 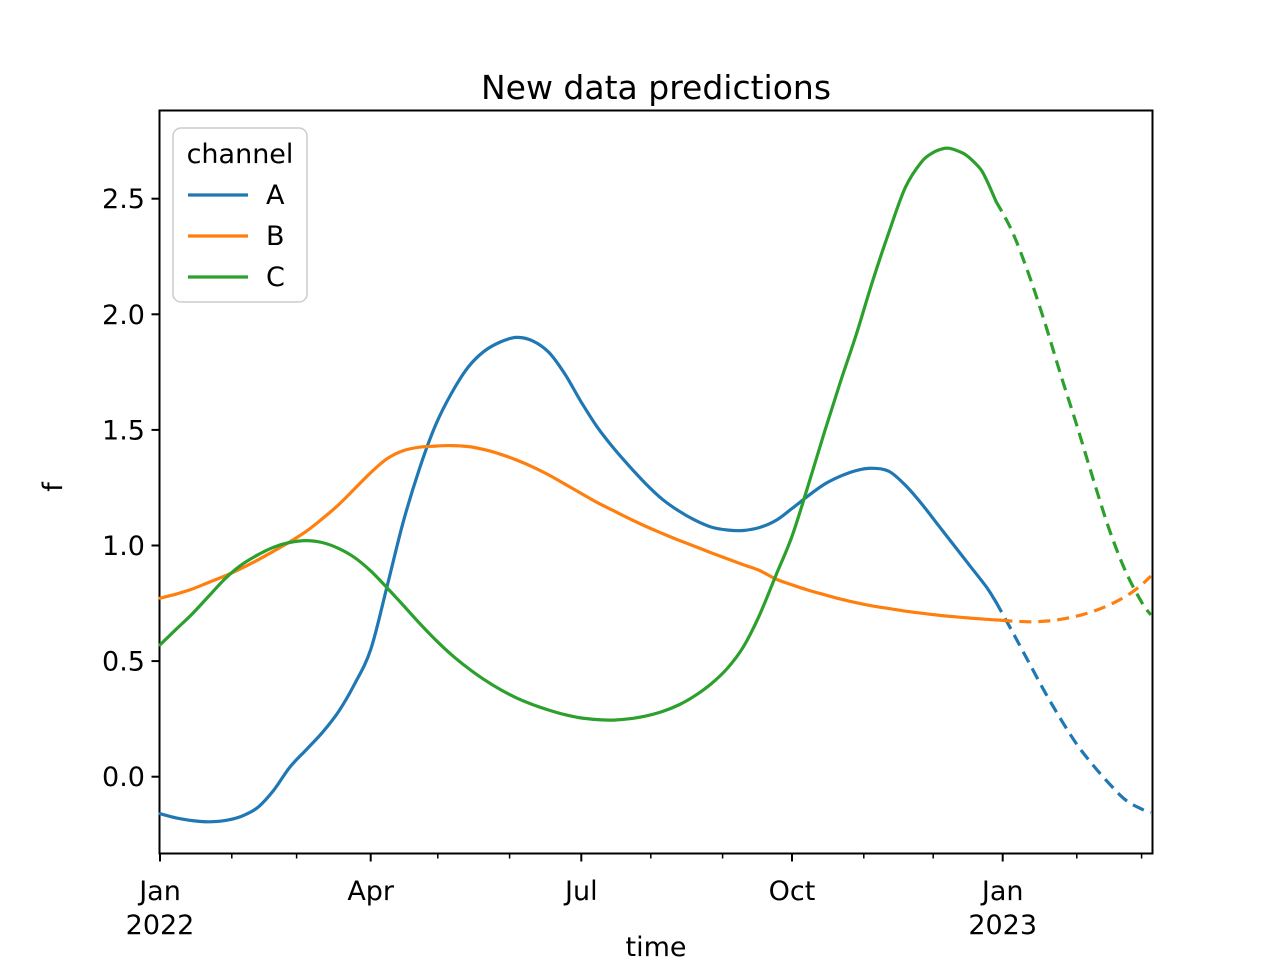 I want to click on x-tick-label: Oct, so click(x=792, y=891).